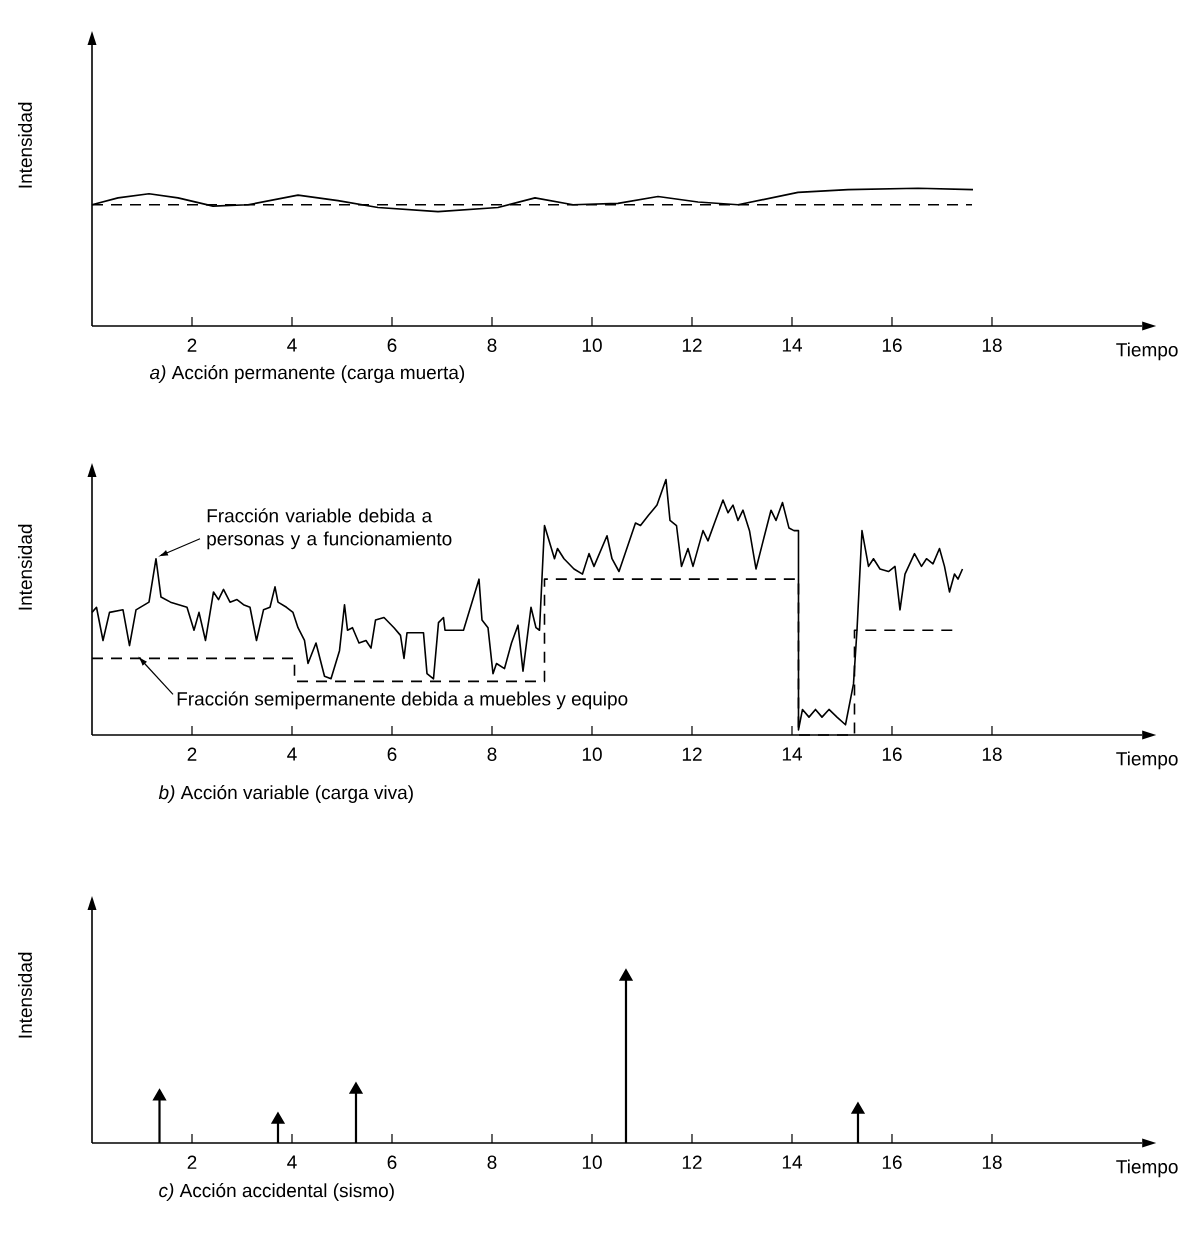  What do you see at coordinates (402, 700) in the screenshot?
I see `annotation: Fracción semipermanente debida a muebles y equipo` at bounding box center [402, 700].